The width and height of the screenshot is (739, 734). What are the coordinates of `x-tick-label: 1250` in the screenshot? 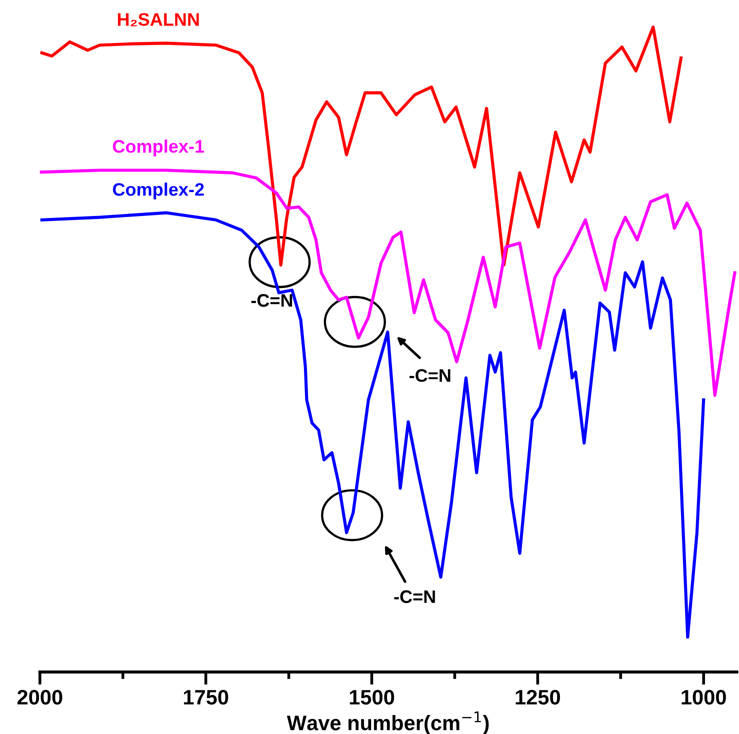 It's located at (538, 697).